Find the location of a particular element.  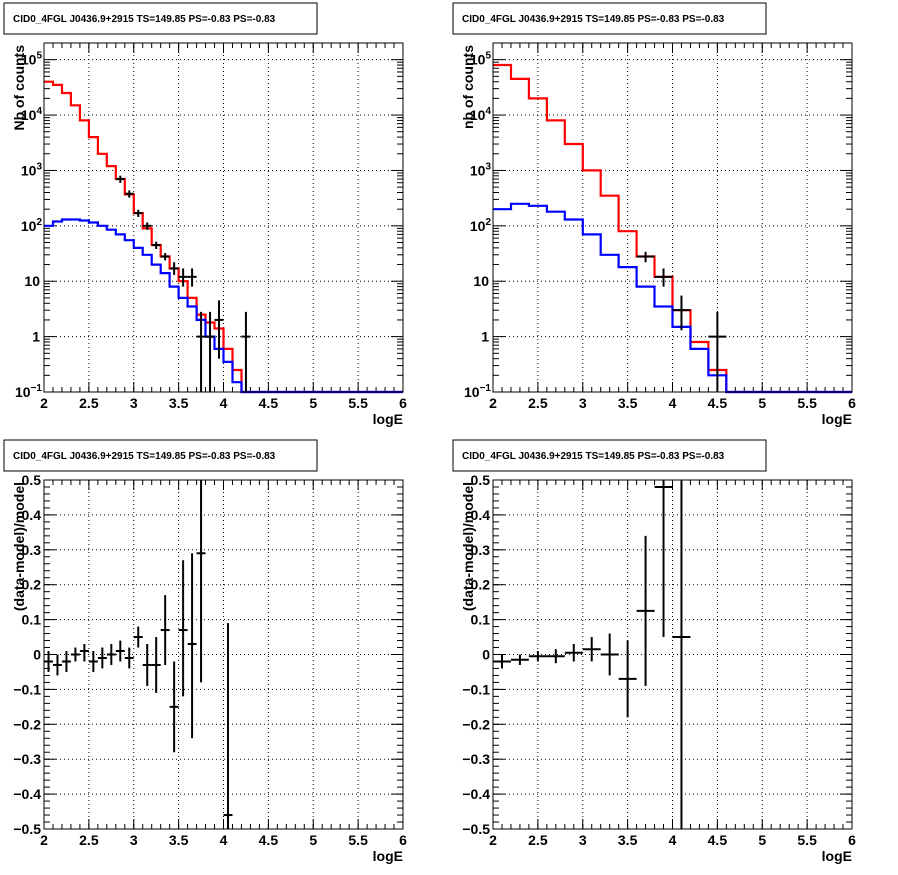

y-tick-label: 10⁻¹ is located at coordinates (477, 391).